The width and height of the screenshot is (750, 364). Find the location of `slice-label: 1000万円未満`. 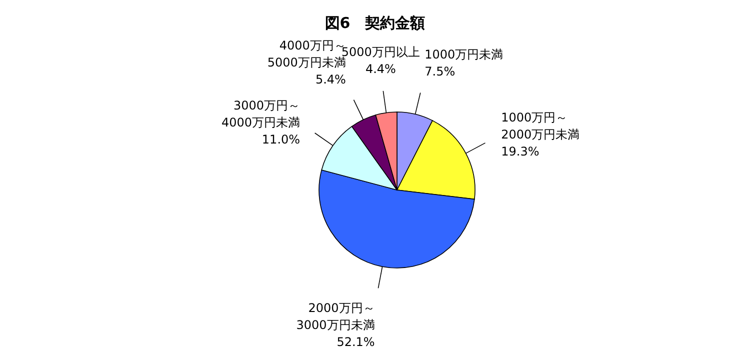

slice-label: 1000万円未満 is located at coordinates (464, 54).